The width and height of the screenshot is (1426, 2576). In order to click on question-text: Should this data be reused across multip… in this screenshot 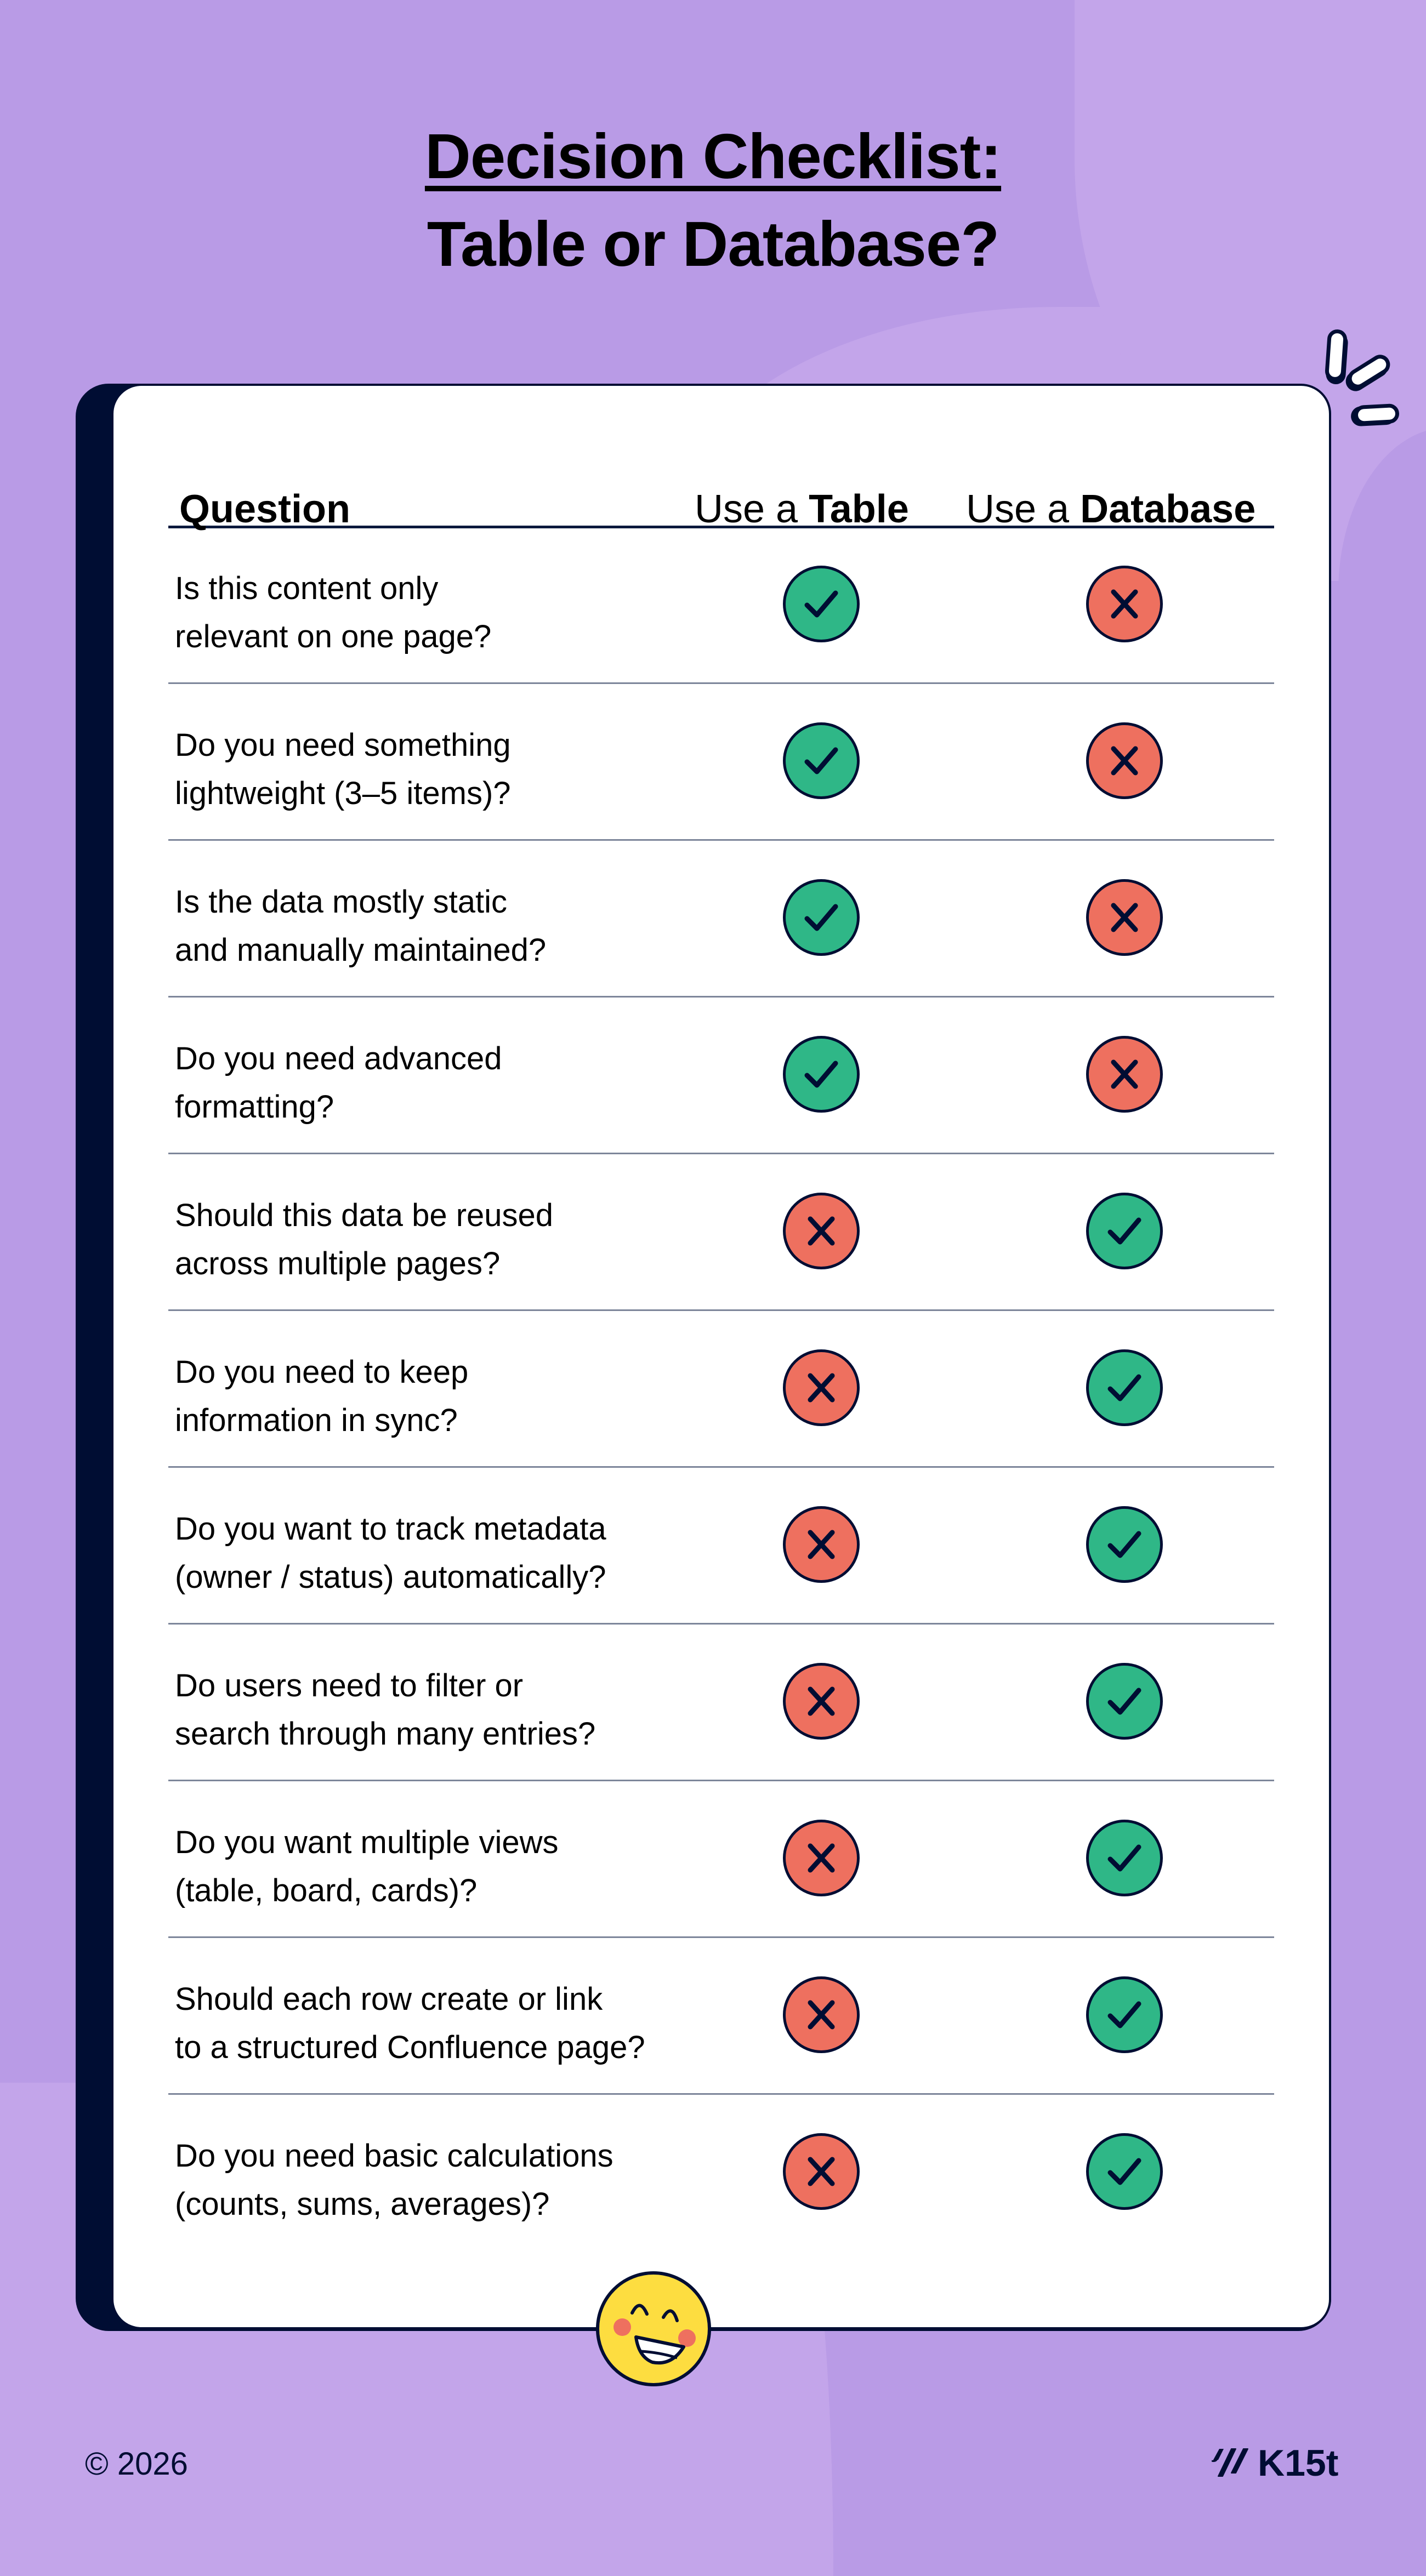, I will do `click(364, 1239)`.